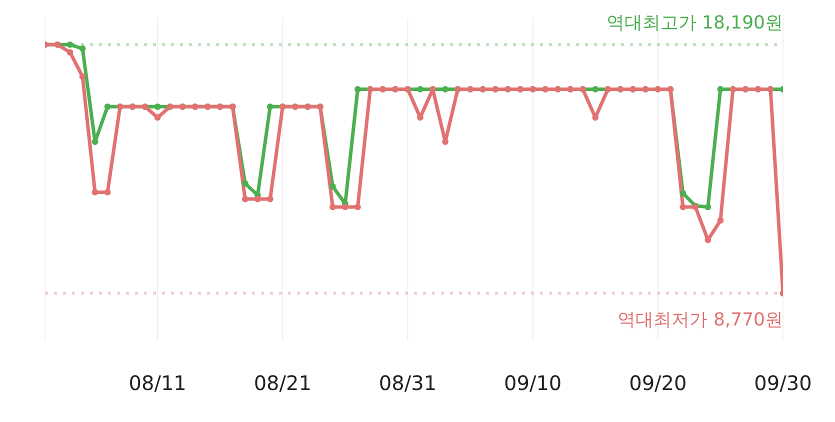 The image size is (835, 422). What do you see at coordinates (700, 319) in the screenshot?
I see `ref-line-label: 역대최저가 8,770원` at bounding box center [700, 319].